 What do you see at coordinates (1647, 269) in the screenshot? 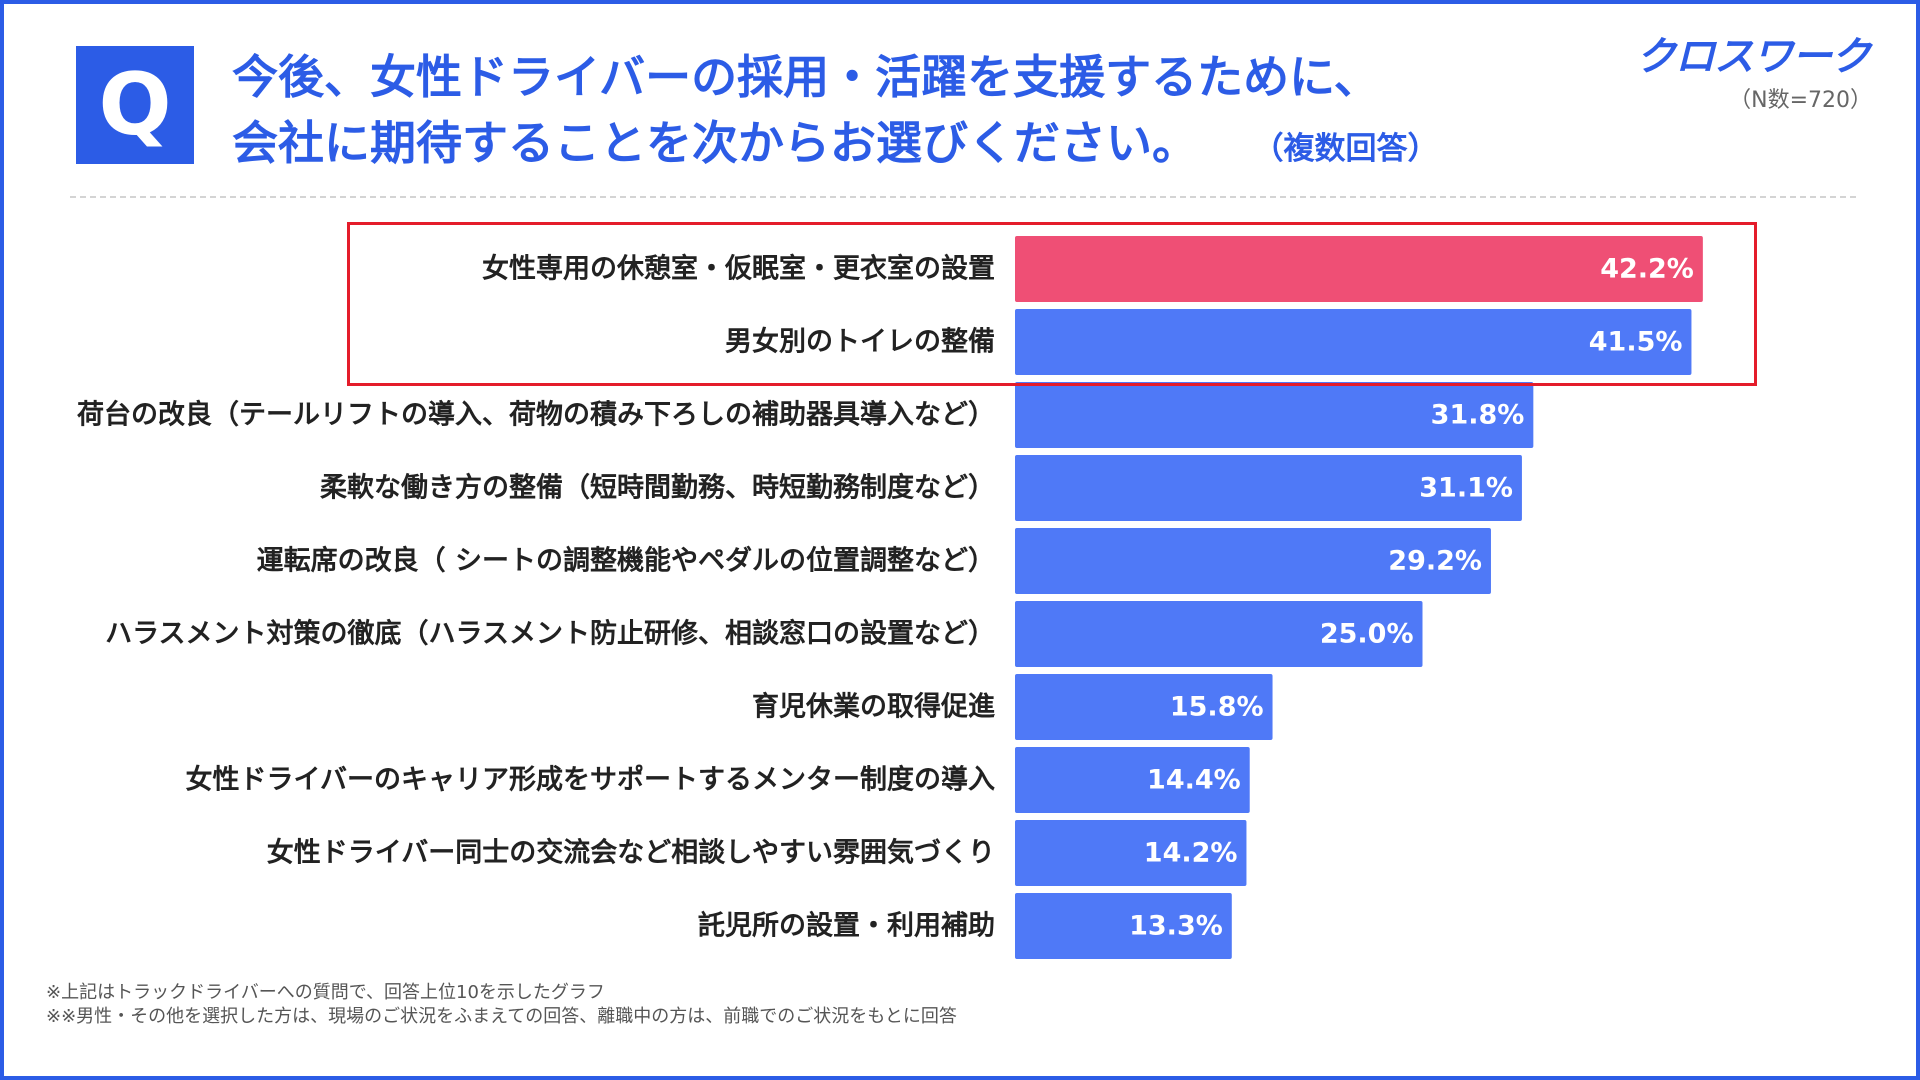
I see `value-label-1: 42.2%` at bounding box center [1647, 269].